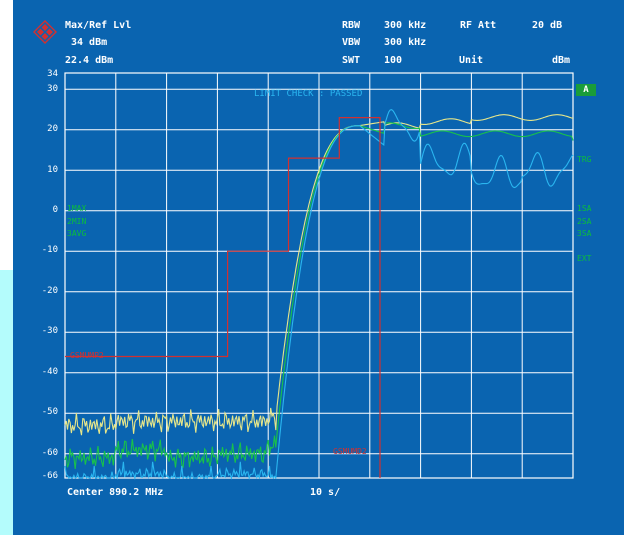  What do you see at coordinates (49, 331) in the screenshot?
I see `y-tick-label: -30` at bounding box center [49, 331].